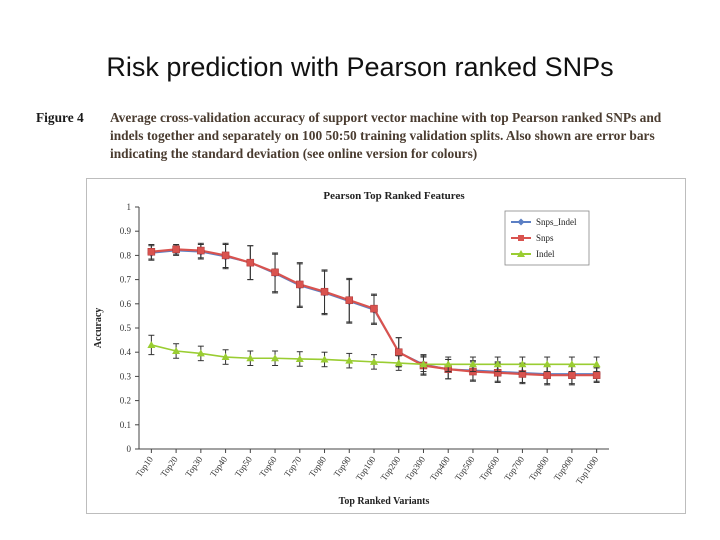  Describe the element at coordinates (489, 468) in the screenshot. I see `x-tick-label: Top600` at that location.